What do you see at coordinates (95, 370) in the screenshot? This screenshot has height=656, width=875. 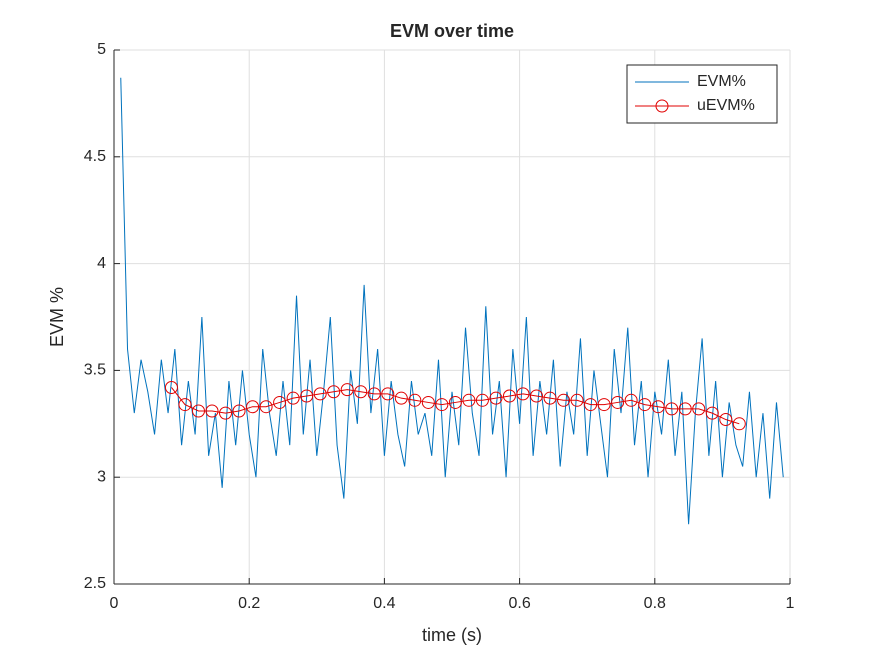 I see `y-tick-label: 3.5` at bounding box center [95, 370].